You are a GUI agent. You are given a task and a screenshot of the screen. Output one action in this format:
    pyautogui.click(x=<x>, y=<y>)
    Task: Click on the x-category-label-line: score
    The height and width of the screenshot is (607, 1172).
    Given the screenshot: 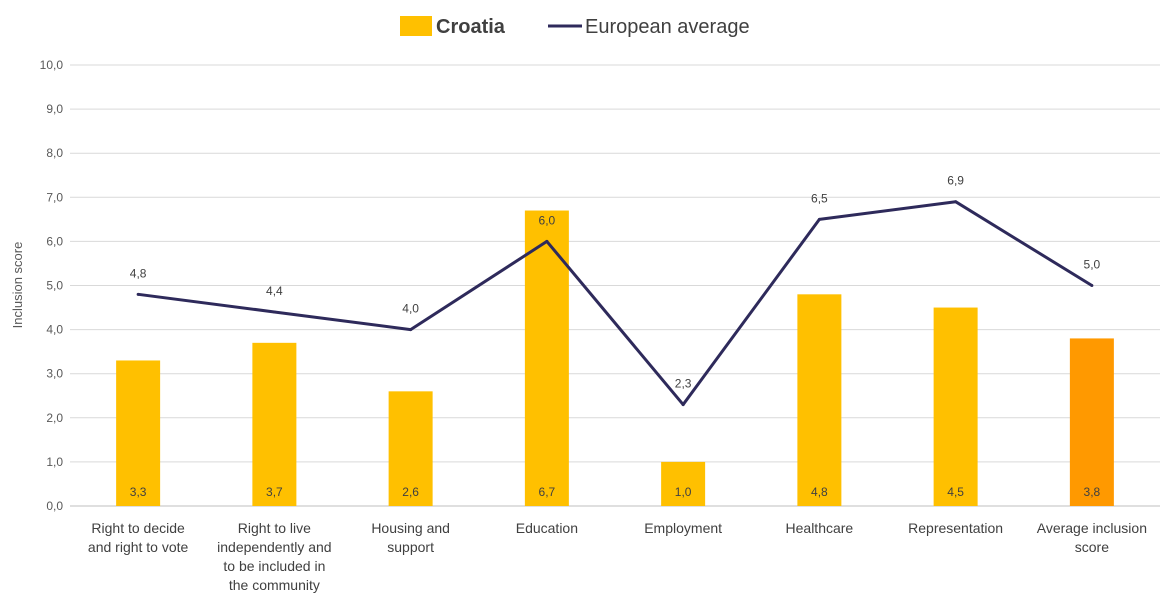 What is the action you would take?
    pyautogui.click(x=1092, y=547)
    